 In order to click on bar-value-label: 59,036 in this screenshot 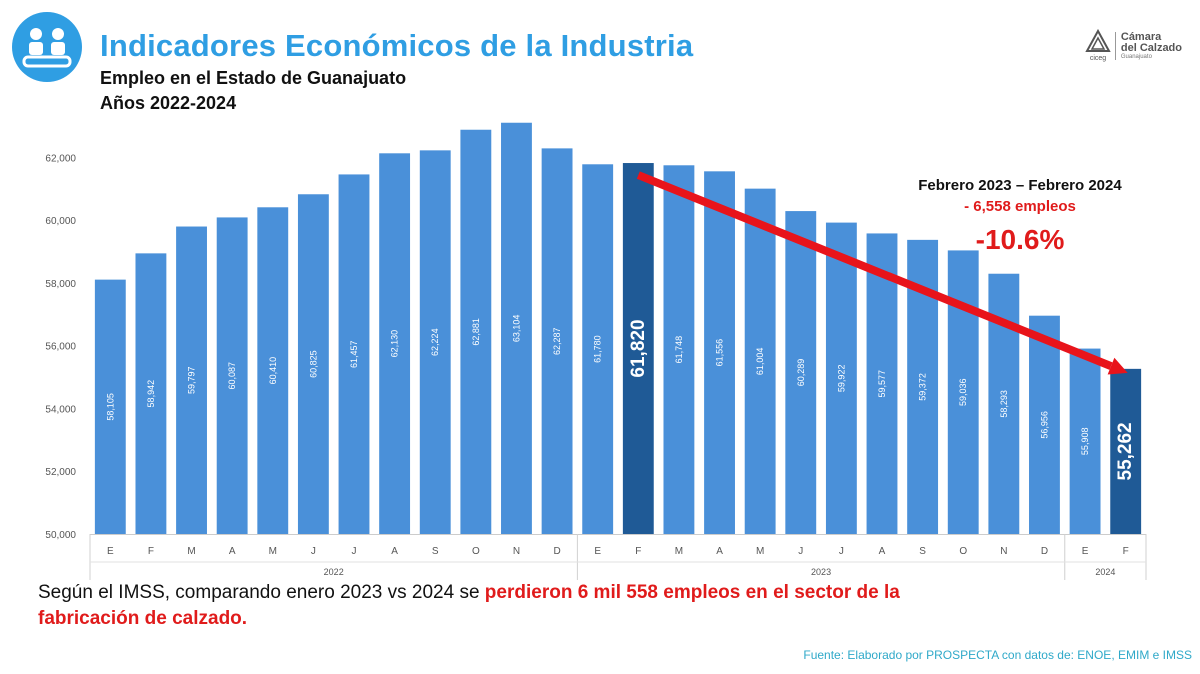, I will do `click(963, 392)`.